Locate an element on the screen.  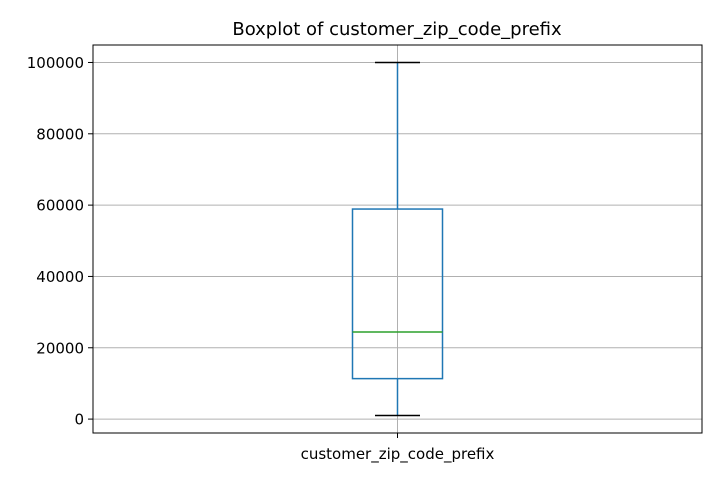
y-tick-label: 60000 is located at coordinates (60, 206).